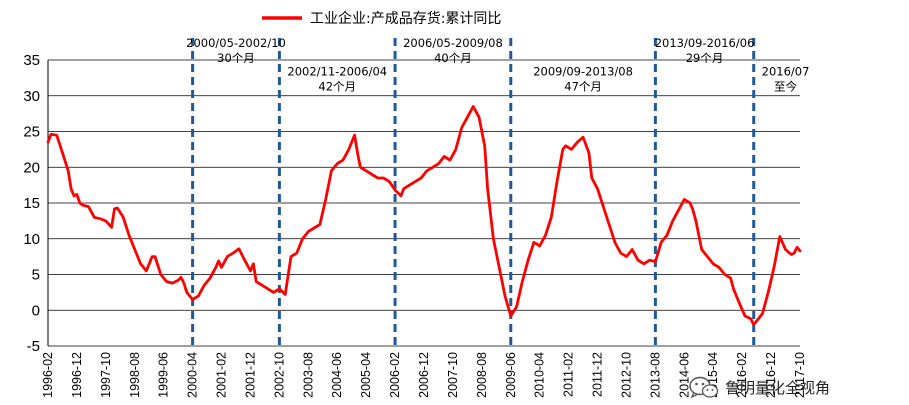 This screenshot has width=909, height=405. Describe the element at coordinates (540, 375) in the screenshot. I see `x-tick-label: 2010-04` at that location.